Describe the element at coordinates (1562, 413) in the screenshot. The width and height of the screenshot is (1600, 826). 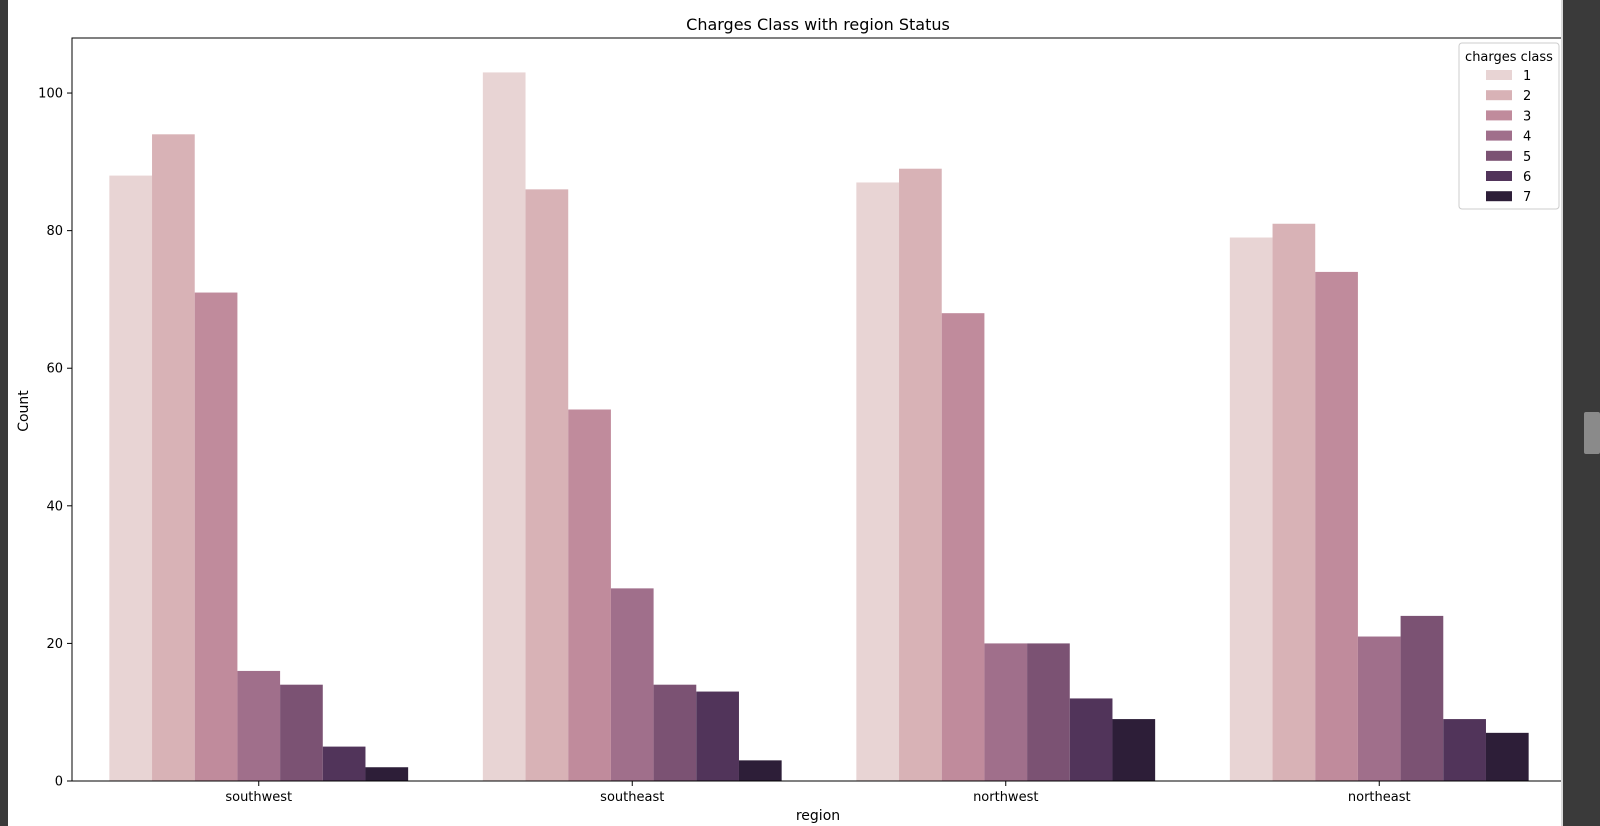
I see `gutter-divider` at that location.